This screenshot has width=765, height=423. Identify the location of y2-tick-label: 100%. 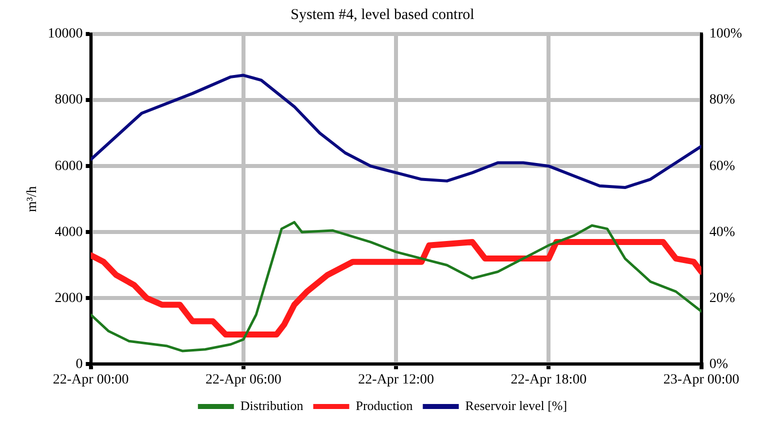
(725, 34).